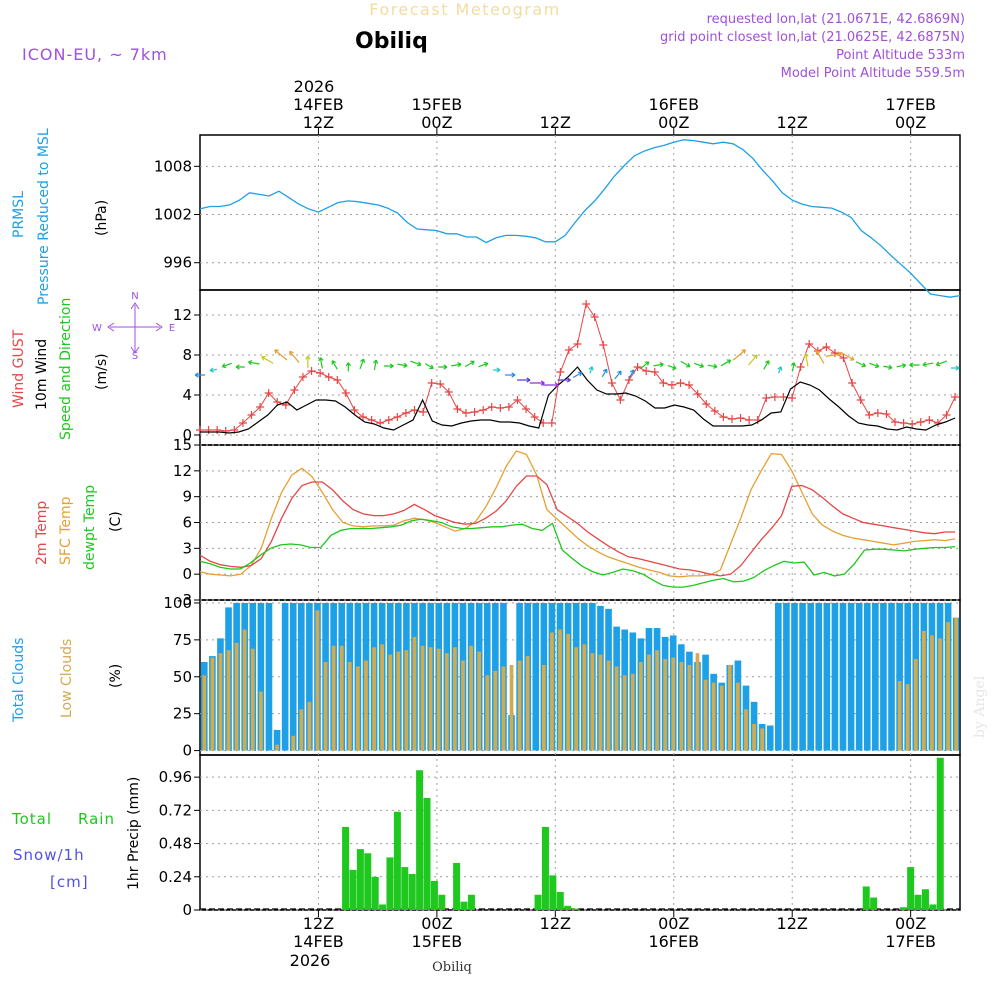  Describe the element at coordinates (900, 55) in the screenshot. I see `point-altitude: Point Altitude 533m` at that location.